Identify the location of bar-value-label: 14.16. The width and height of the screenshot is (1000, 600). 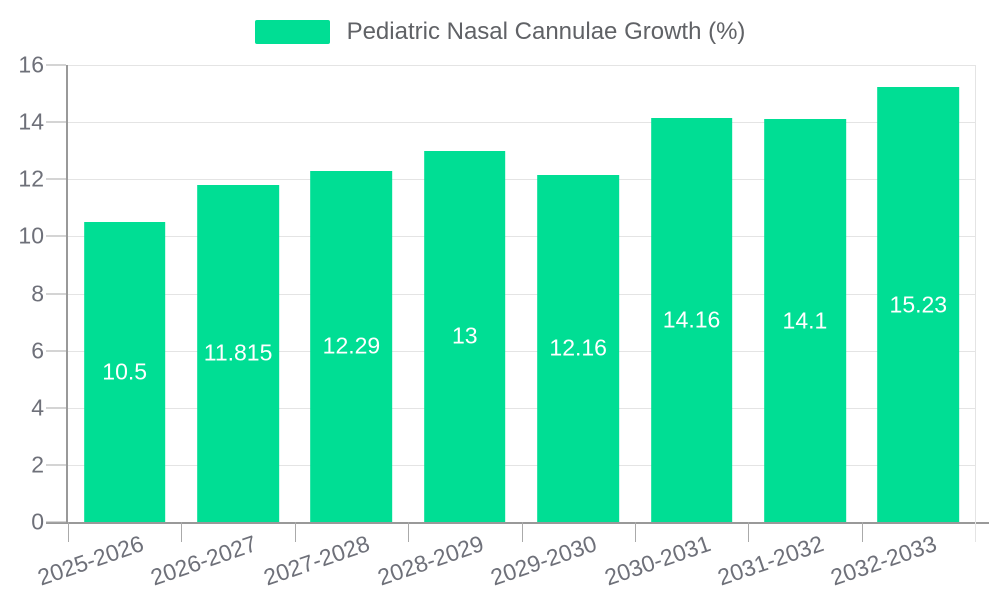
(691, 319).